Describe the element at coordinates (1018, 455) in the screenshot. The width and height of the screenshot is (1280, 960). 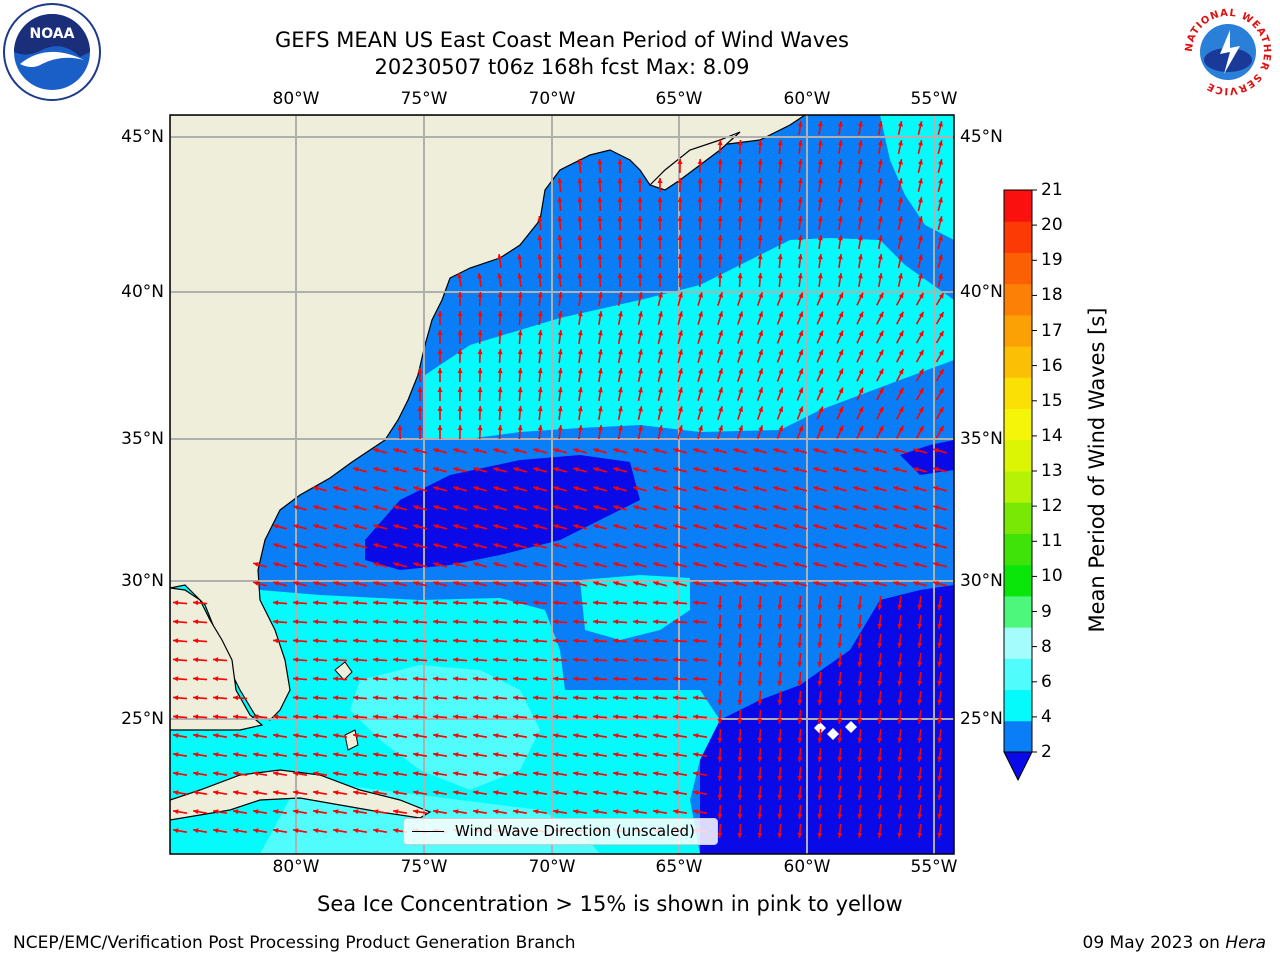
I see `colorbar-band` at that location.